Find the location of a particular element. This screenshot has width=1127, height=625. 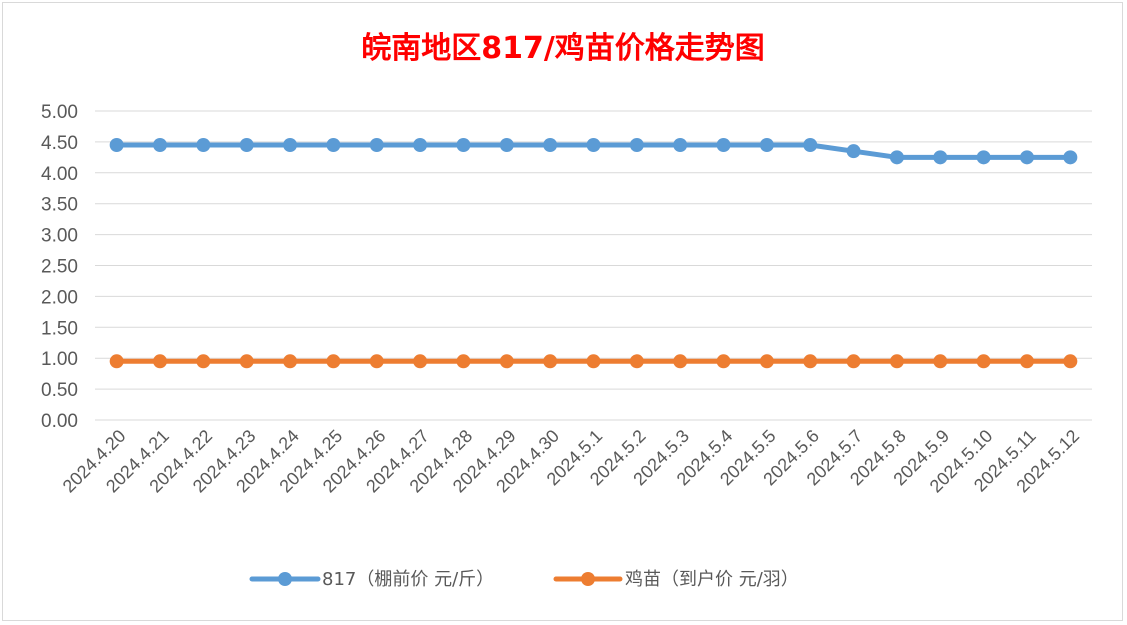

legend-item-chick: 鸡苗（到户价 元/羽） is located at coordinates (676, 579).